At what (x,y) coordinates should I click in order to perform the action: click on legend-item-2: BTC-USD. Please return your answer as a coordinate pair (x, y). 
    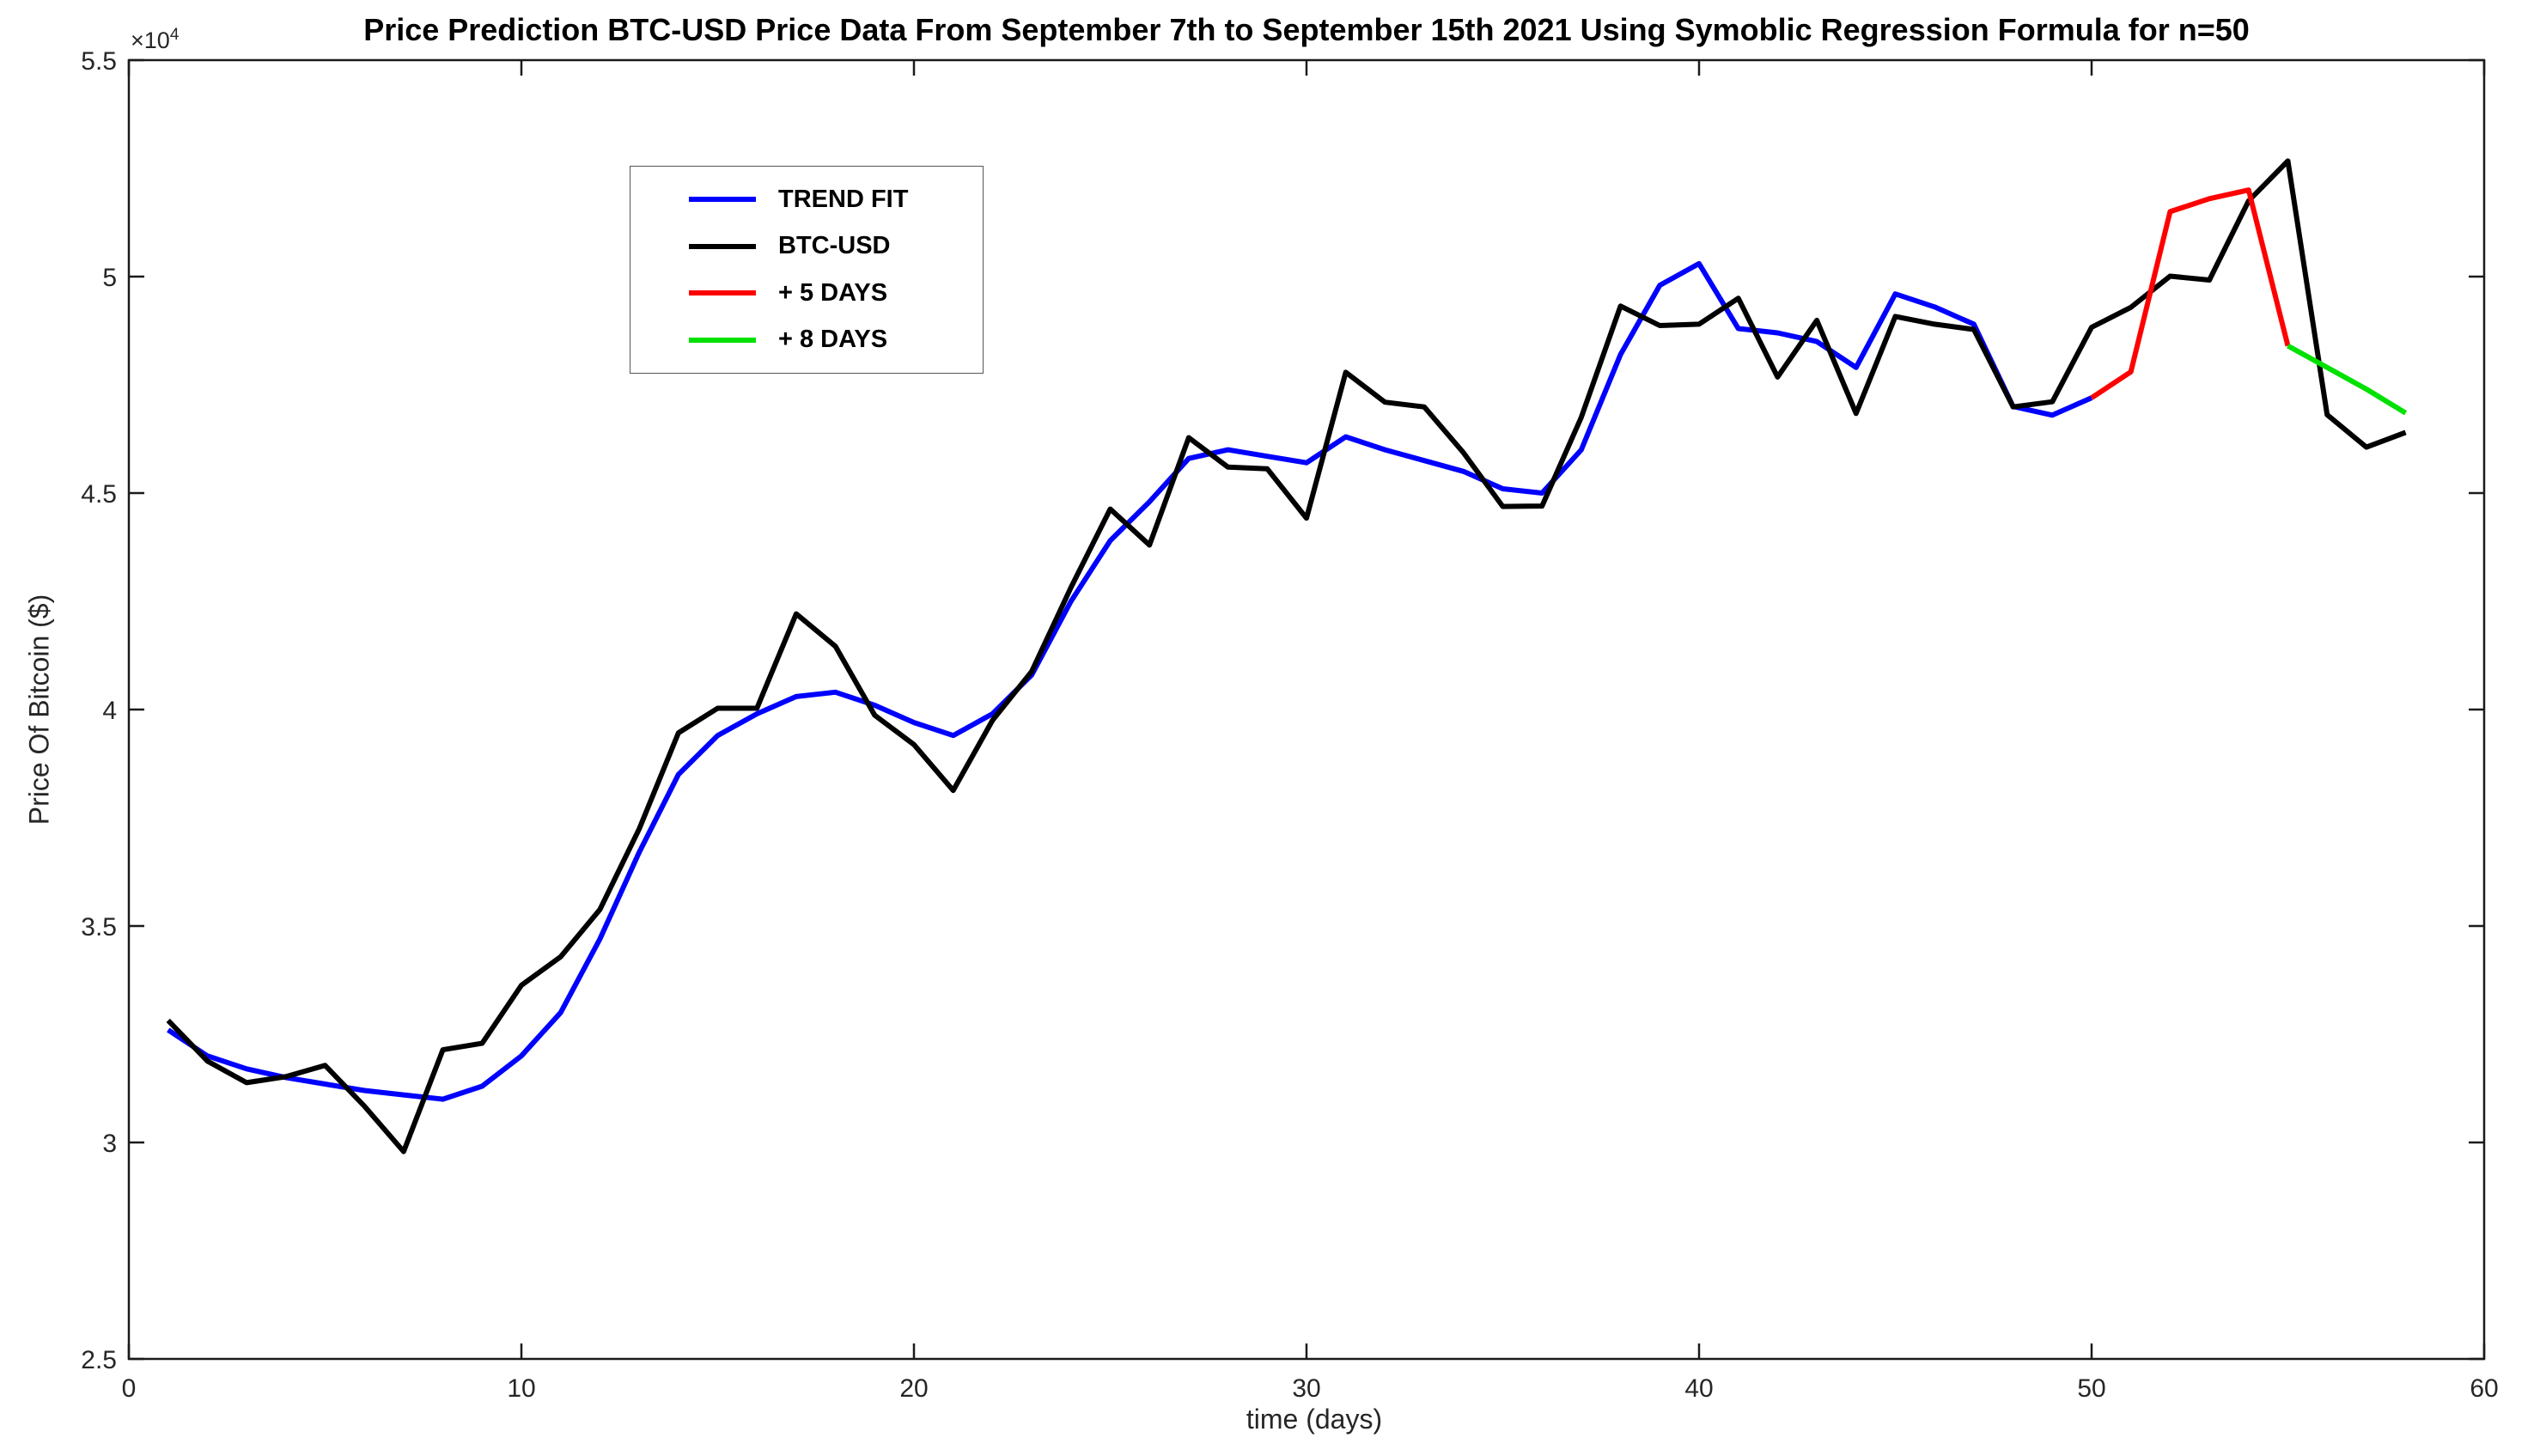
    Looking at the image, I should click on (806, 246).